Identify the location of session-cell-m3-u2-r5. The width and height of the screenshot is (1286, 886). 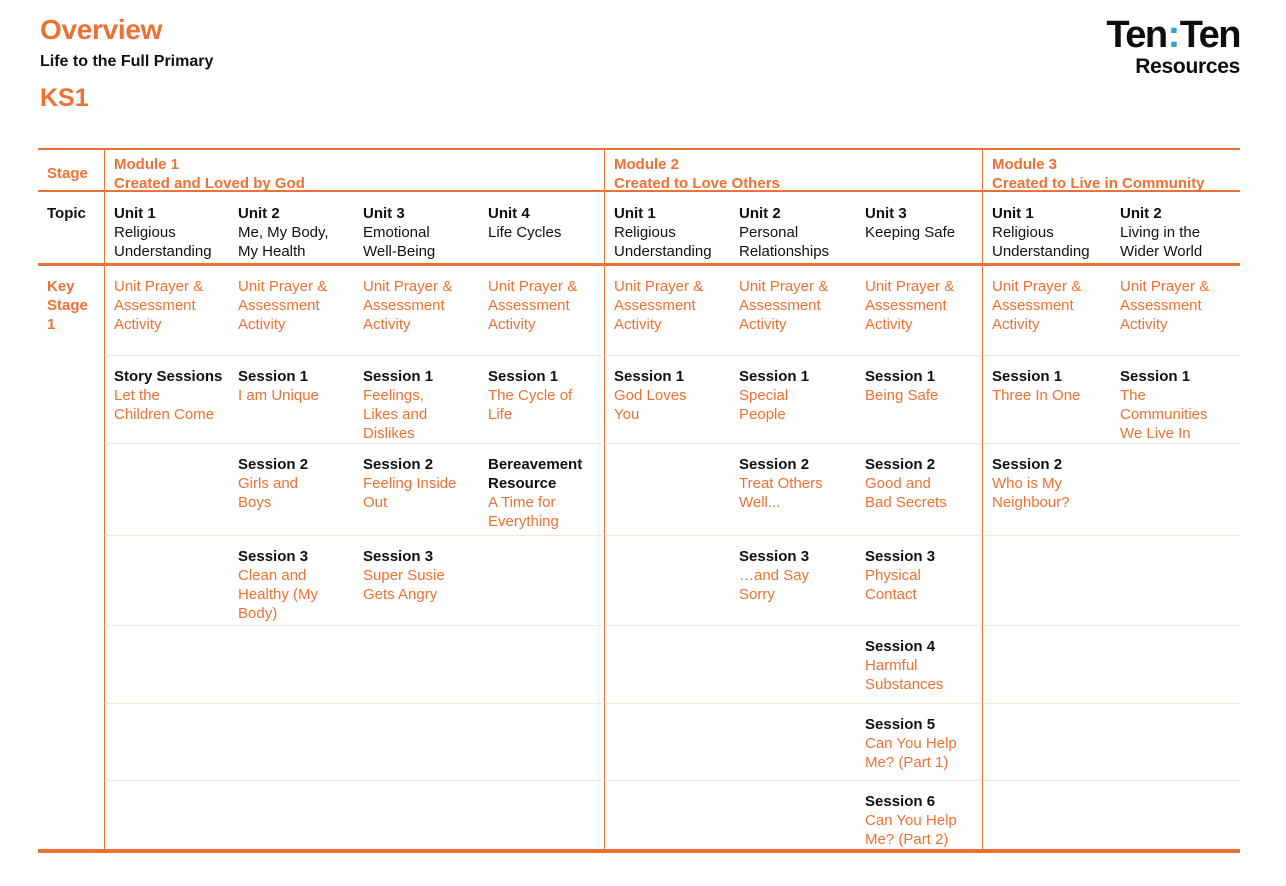
(1175, 742).